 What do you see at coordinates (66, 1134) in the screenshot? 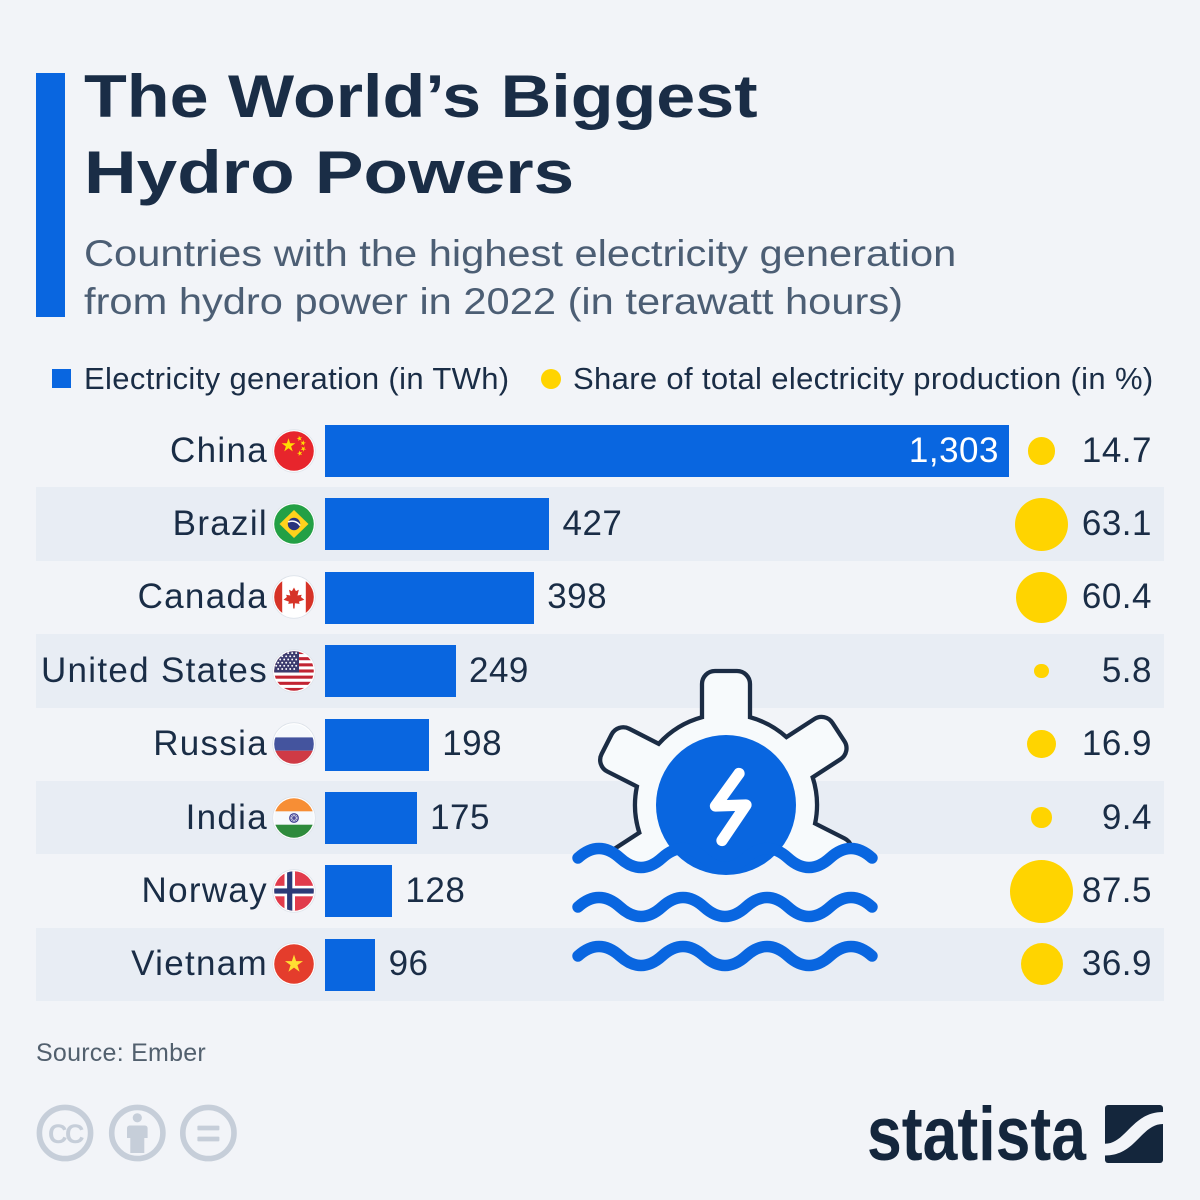
I see `svg-text: CC` at bounding box center [66, 1134].